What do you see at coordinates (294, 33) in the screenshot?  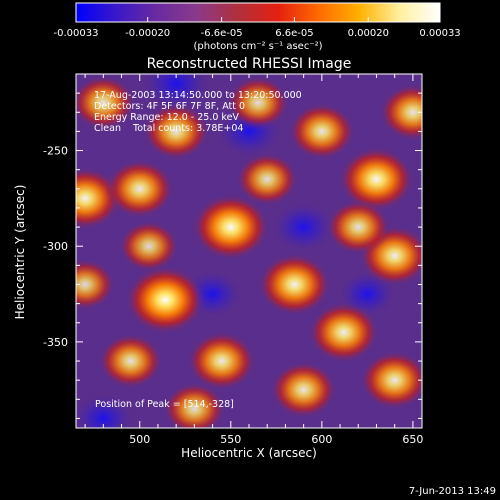 I see `colorbar-tick-label: 6.6e-05` at bounding box center [294, 33].